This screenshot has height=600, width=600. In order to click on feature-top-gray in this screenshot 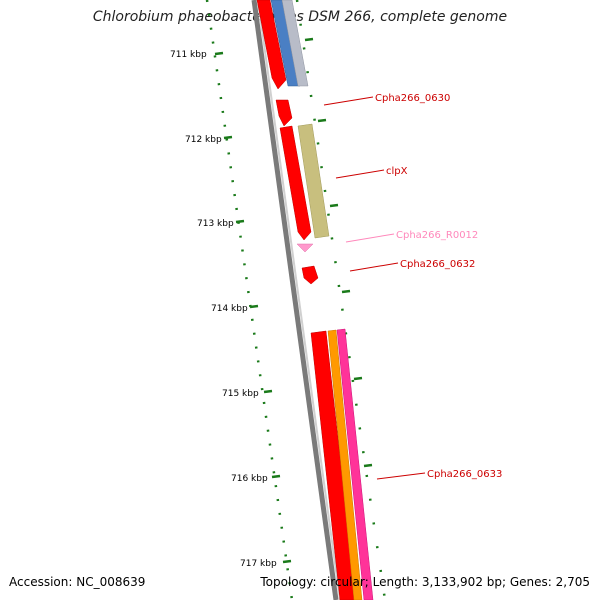, I will do `click(295, 43)`.